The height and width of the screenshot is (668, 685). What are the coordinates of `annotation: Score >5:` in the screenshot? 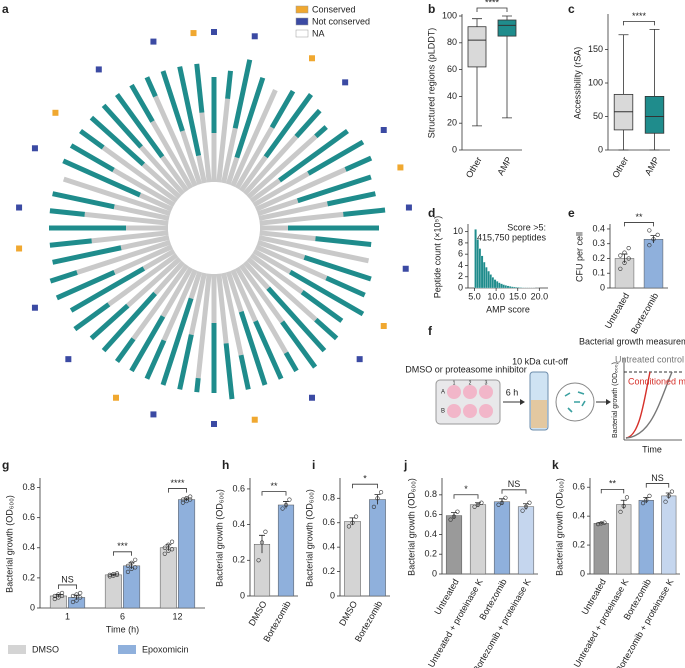 It's located at (526, 227).